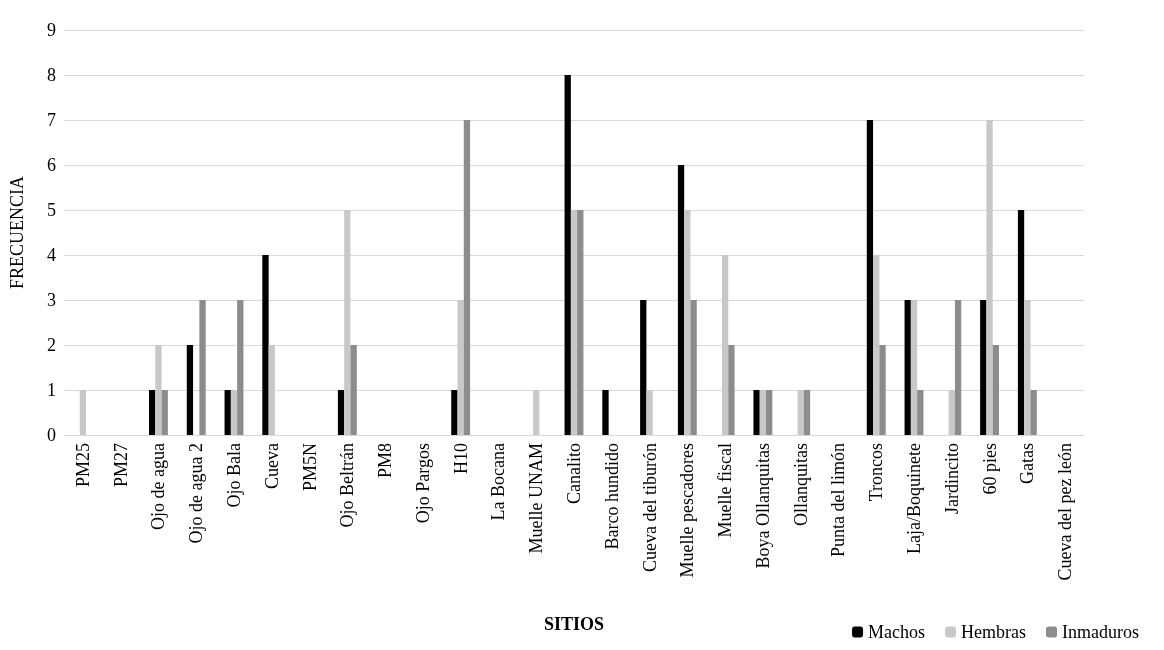 Image resolution: width=1164 pixels, height=650 pixels. Describe the element at coordinates (347, 485) in the screenshot. I see `x-tick-label: Ojo Beltrán` at that location.